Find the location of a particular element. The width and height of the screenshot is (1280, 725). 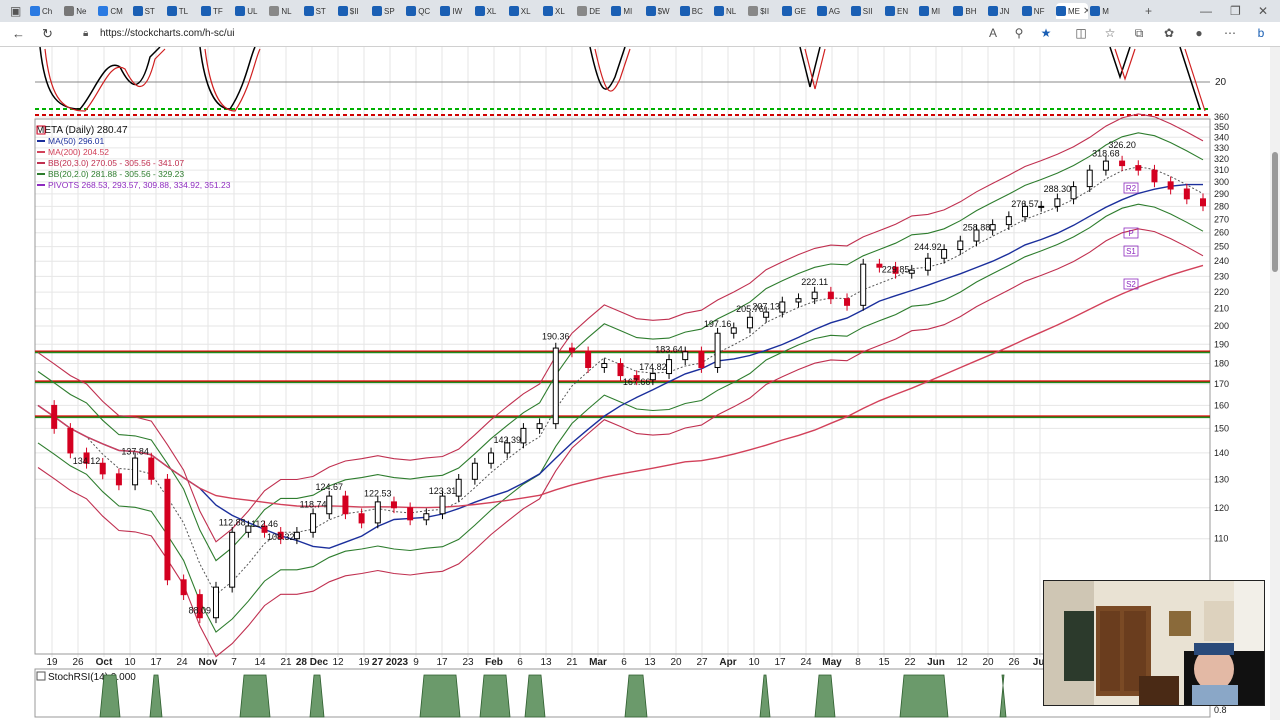

tab-label: BH is located at coordinates (971, 11).